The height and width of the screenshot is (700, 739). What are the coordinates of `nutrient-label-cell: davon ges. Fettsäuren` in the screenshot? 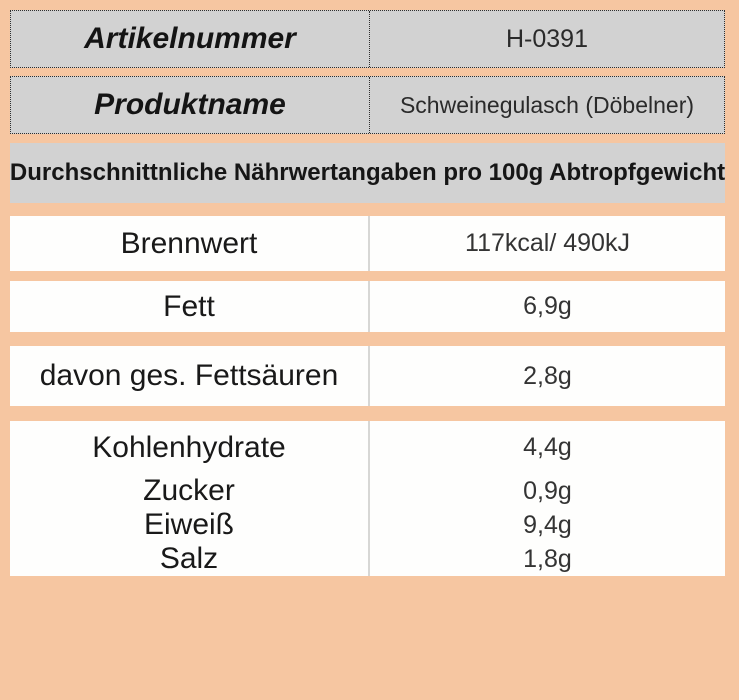 It's located at (189, 376).